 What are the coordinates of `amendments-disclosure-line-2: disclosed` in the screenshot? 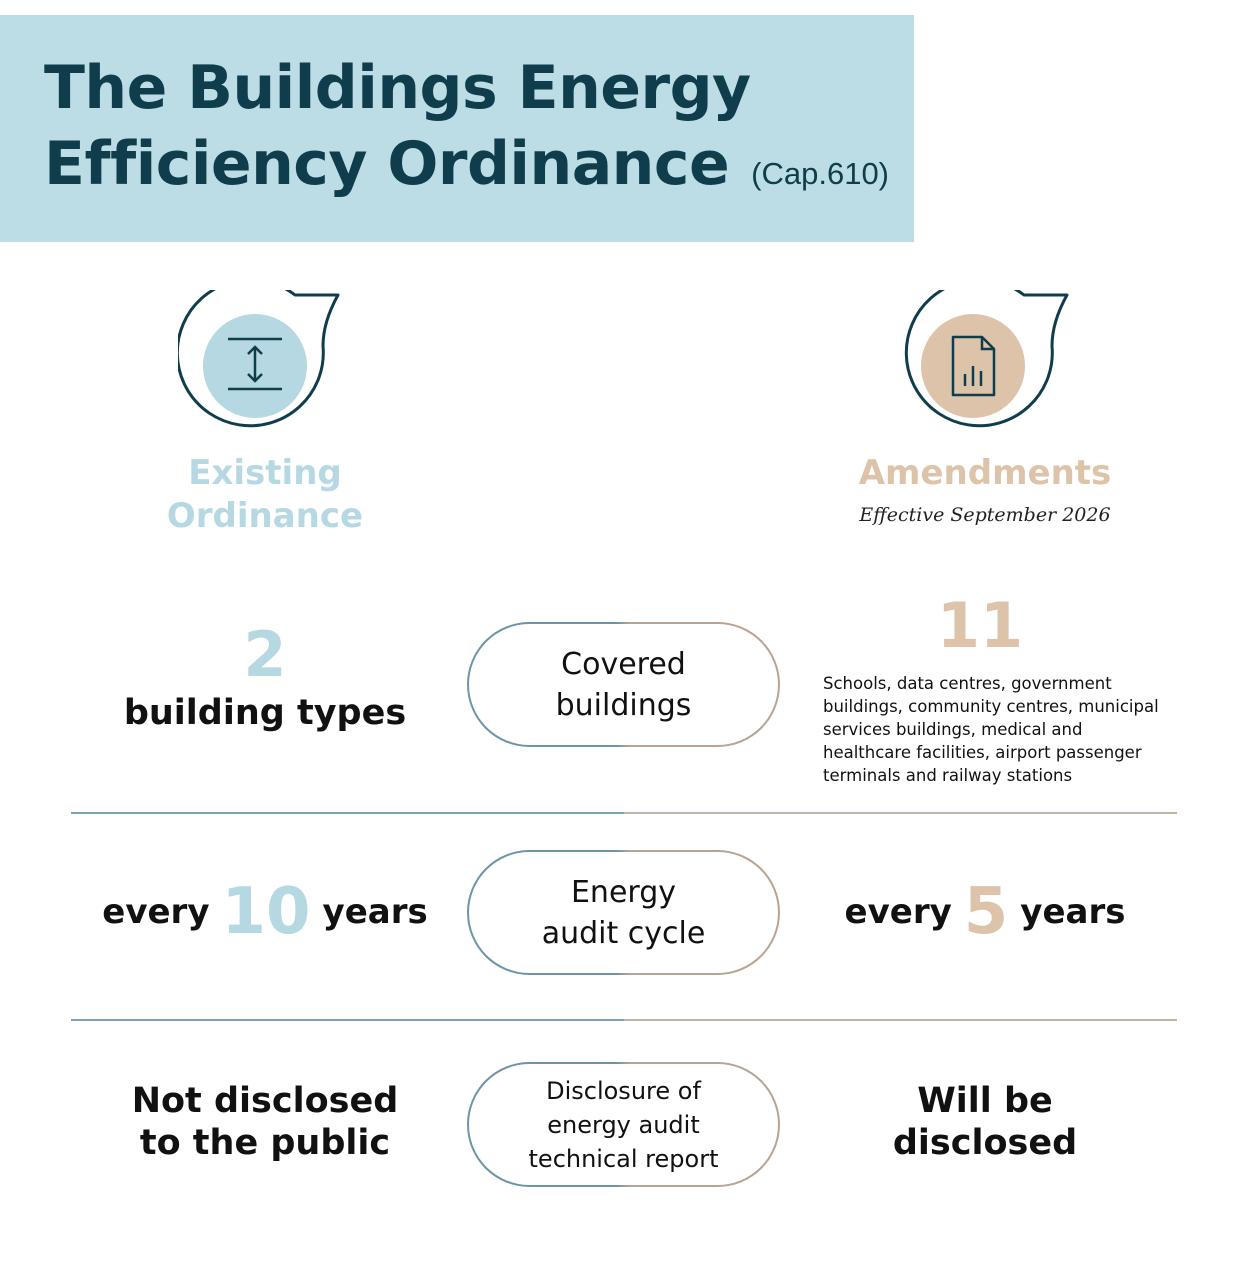 It's located at (985, 1143).